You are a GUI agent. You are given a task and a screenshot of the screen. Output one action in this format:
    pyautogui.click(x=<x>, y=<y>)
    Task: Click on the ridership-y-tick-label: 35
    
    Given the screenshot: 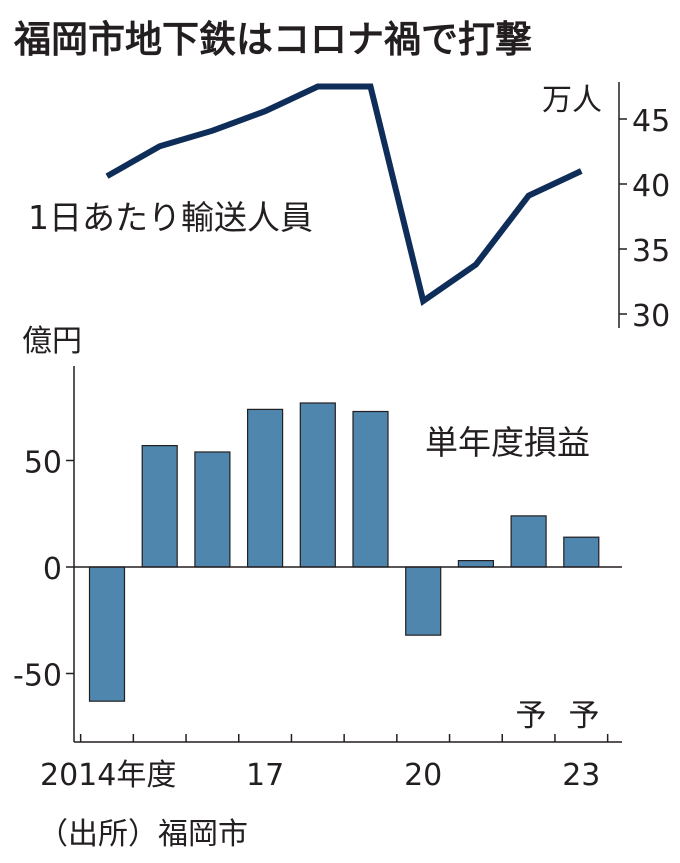 What is the action you would take?
    pyautogui.click(x=651, y=251)
    